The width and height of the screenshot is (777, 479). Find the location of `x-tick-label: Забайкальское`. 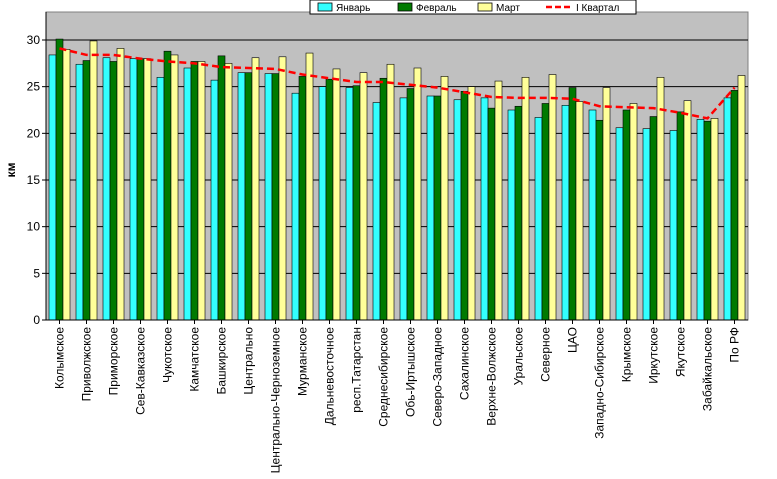

x-tick-label: Забайкальское is located at coordinates (708, 369).